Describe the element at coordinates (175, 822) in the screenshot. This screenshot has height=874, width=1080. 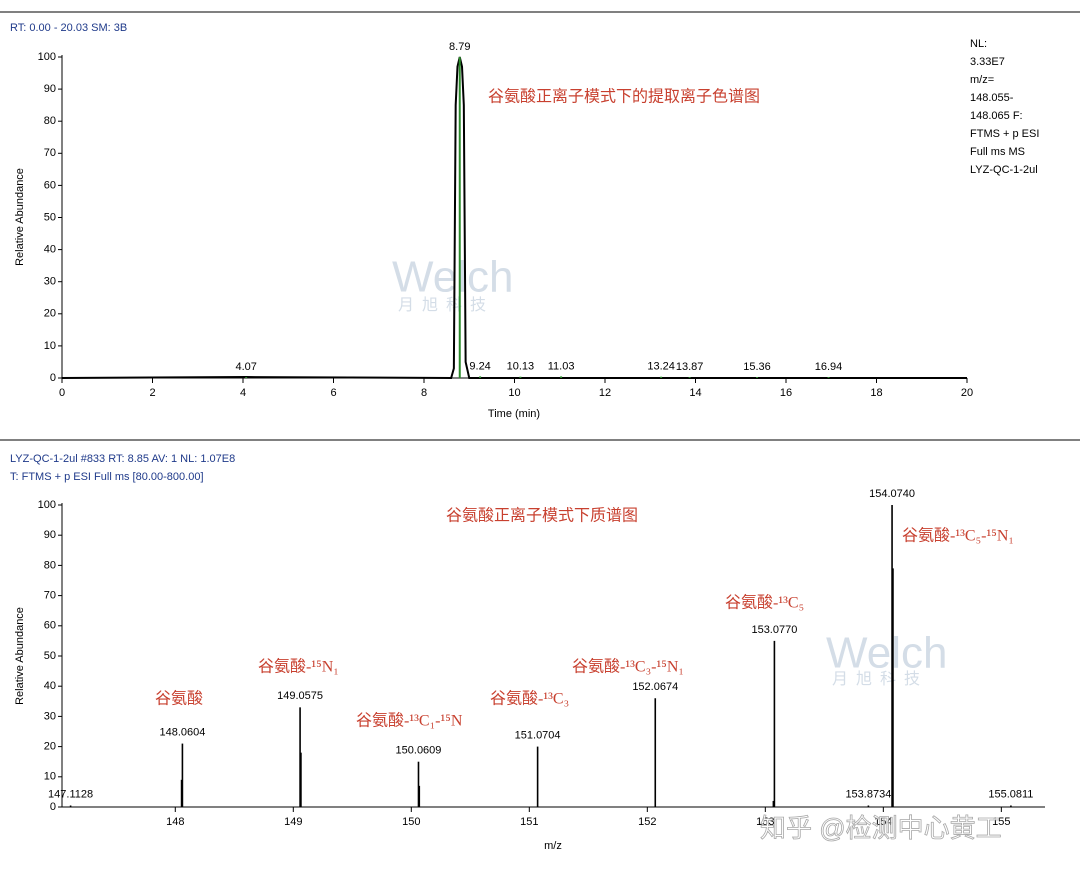
I see `x-tick-label: 148` at that location.